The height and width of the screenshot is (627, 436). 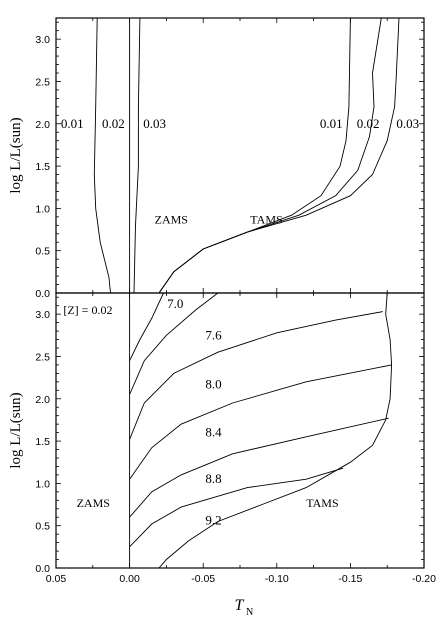 What do you see at coordinates (240, 605) in the screenshot?
I see `x-axis-label: T` at bounding box center [240, 605].